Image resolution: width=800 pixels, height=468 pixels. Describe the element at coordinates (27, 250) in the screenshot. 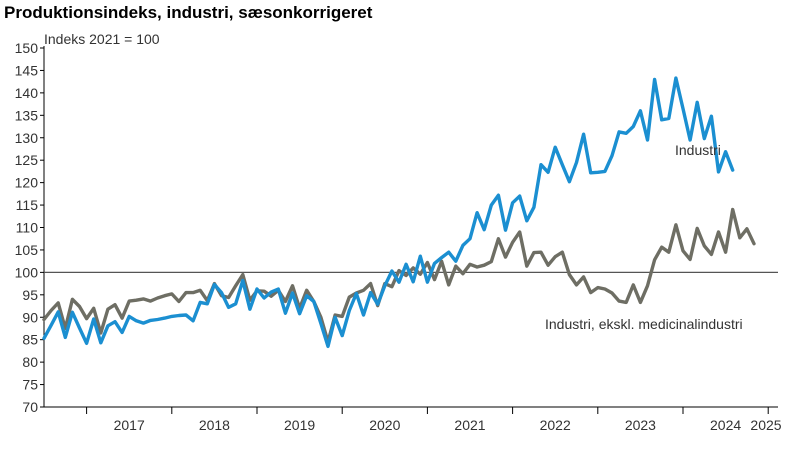

I see `y-tick-label: 105` at that location.